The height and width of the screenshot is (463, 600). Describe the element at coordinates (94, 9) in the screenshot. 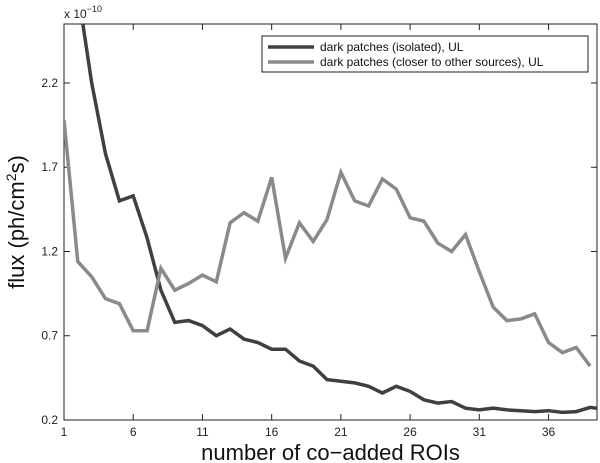

I see `y-axis-multiplier-exponent: −10` at that location.